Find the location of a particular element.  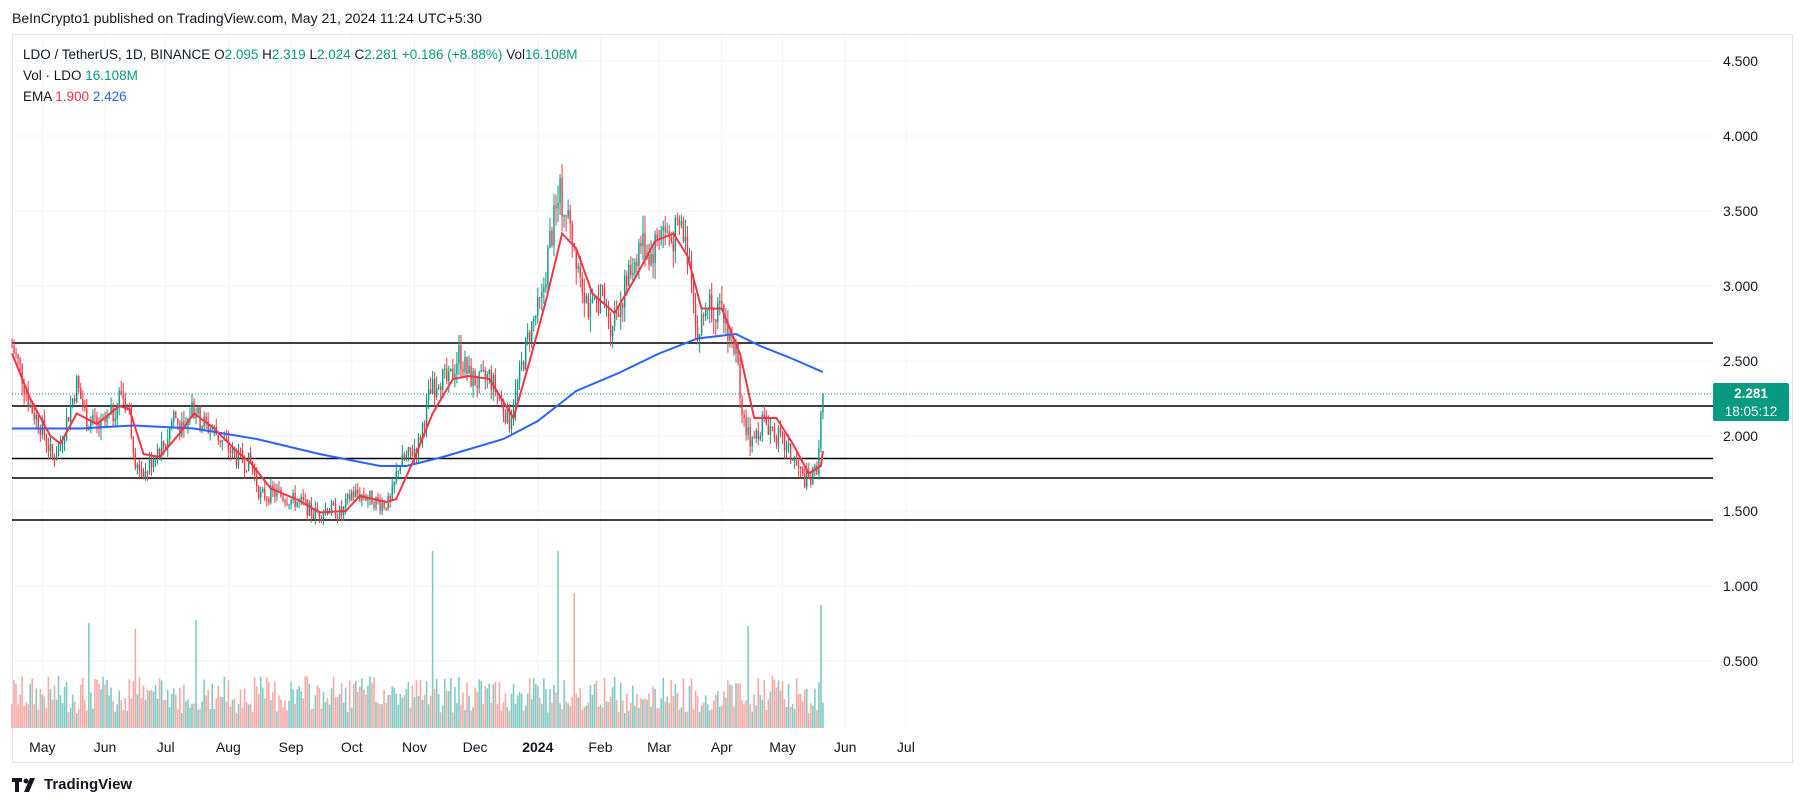

x-tick-label: Apr is located at coordinates (722, 747).